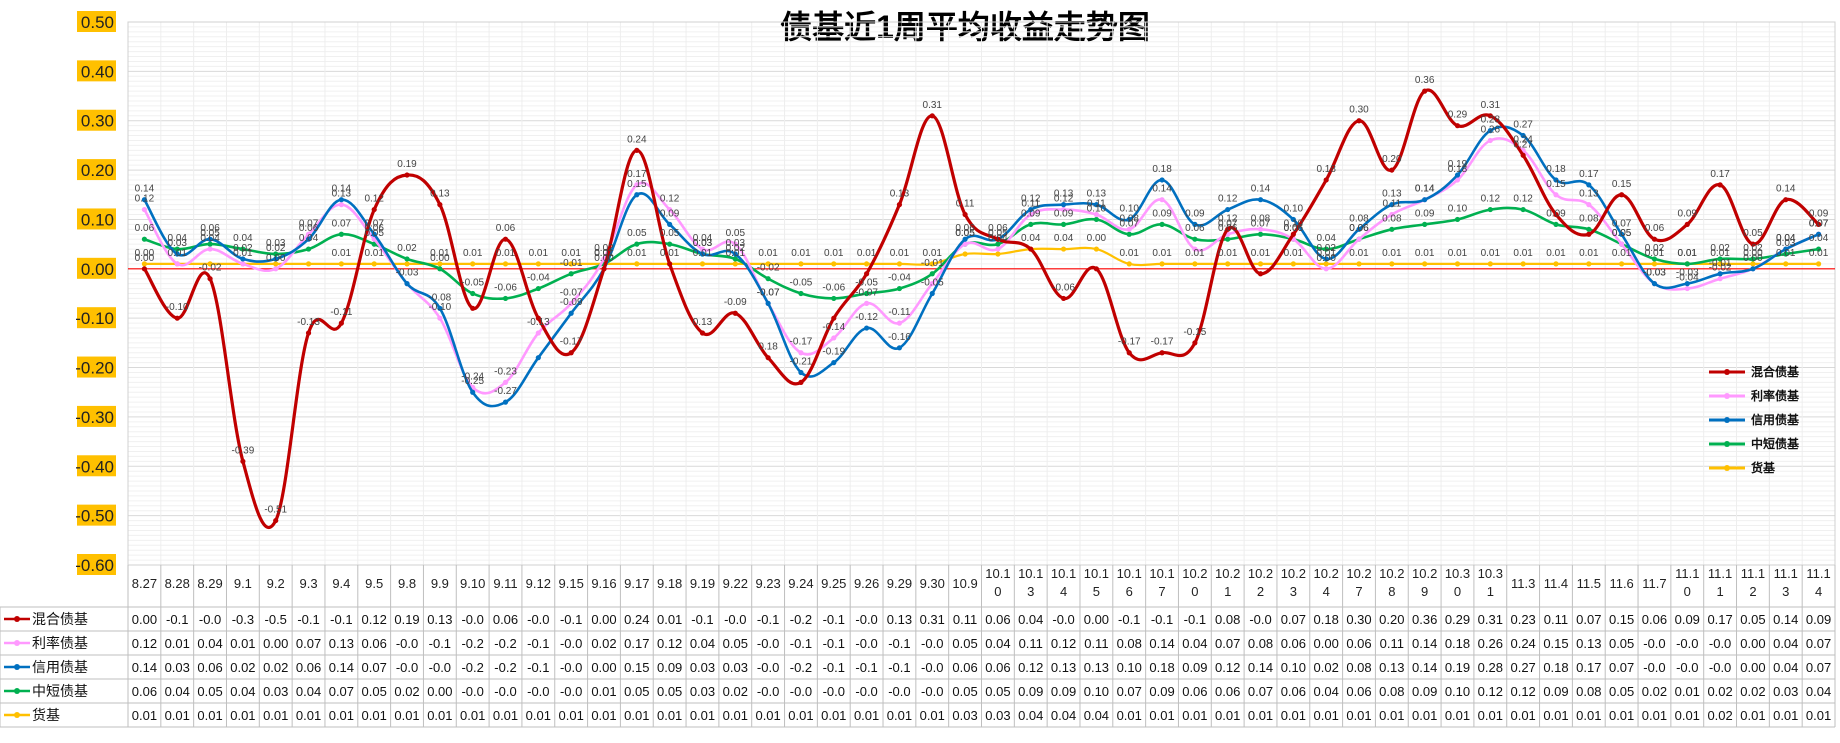  I want to click on data-label: 0.09, so click(1031, 213).